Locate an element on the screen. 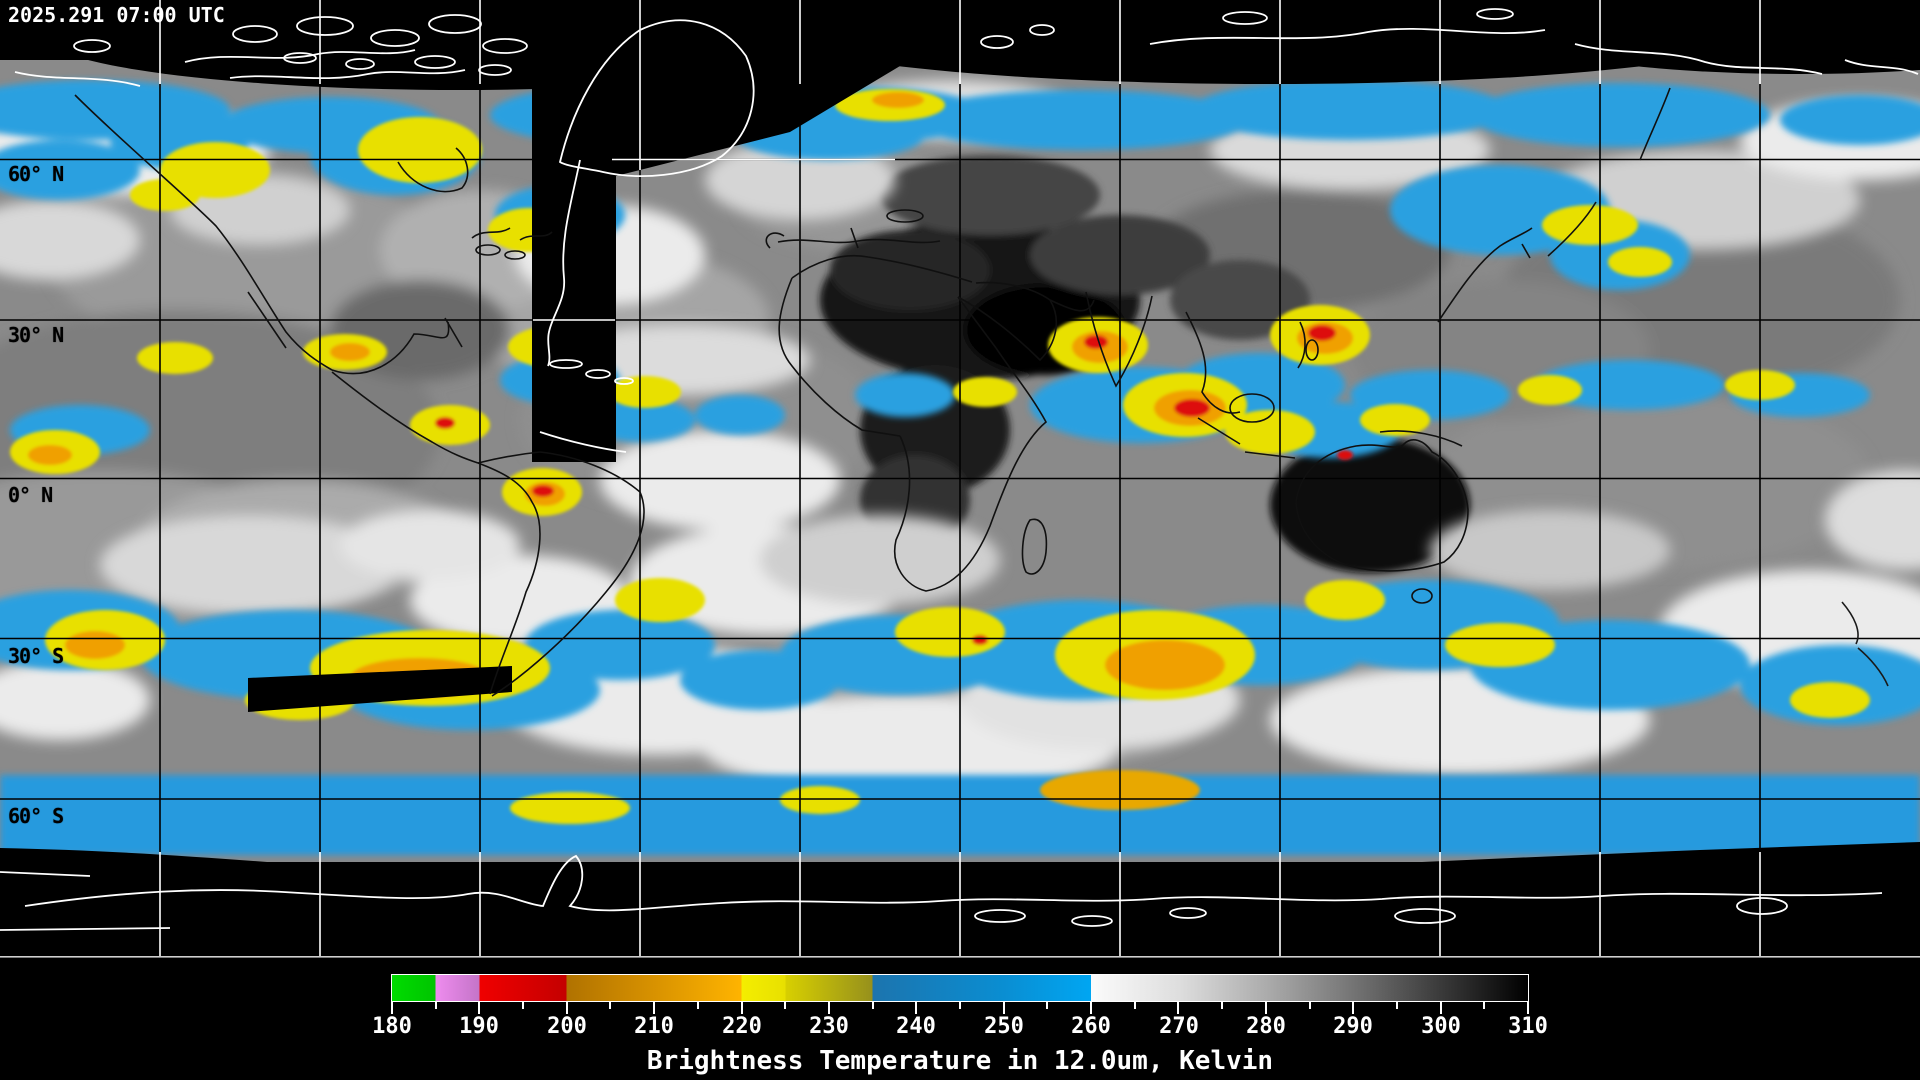 The image size is (1920, 1080). colorbar-ticks is located at coordinates (960, 1009).